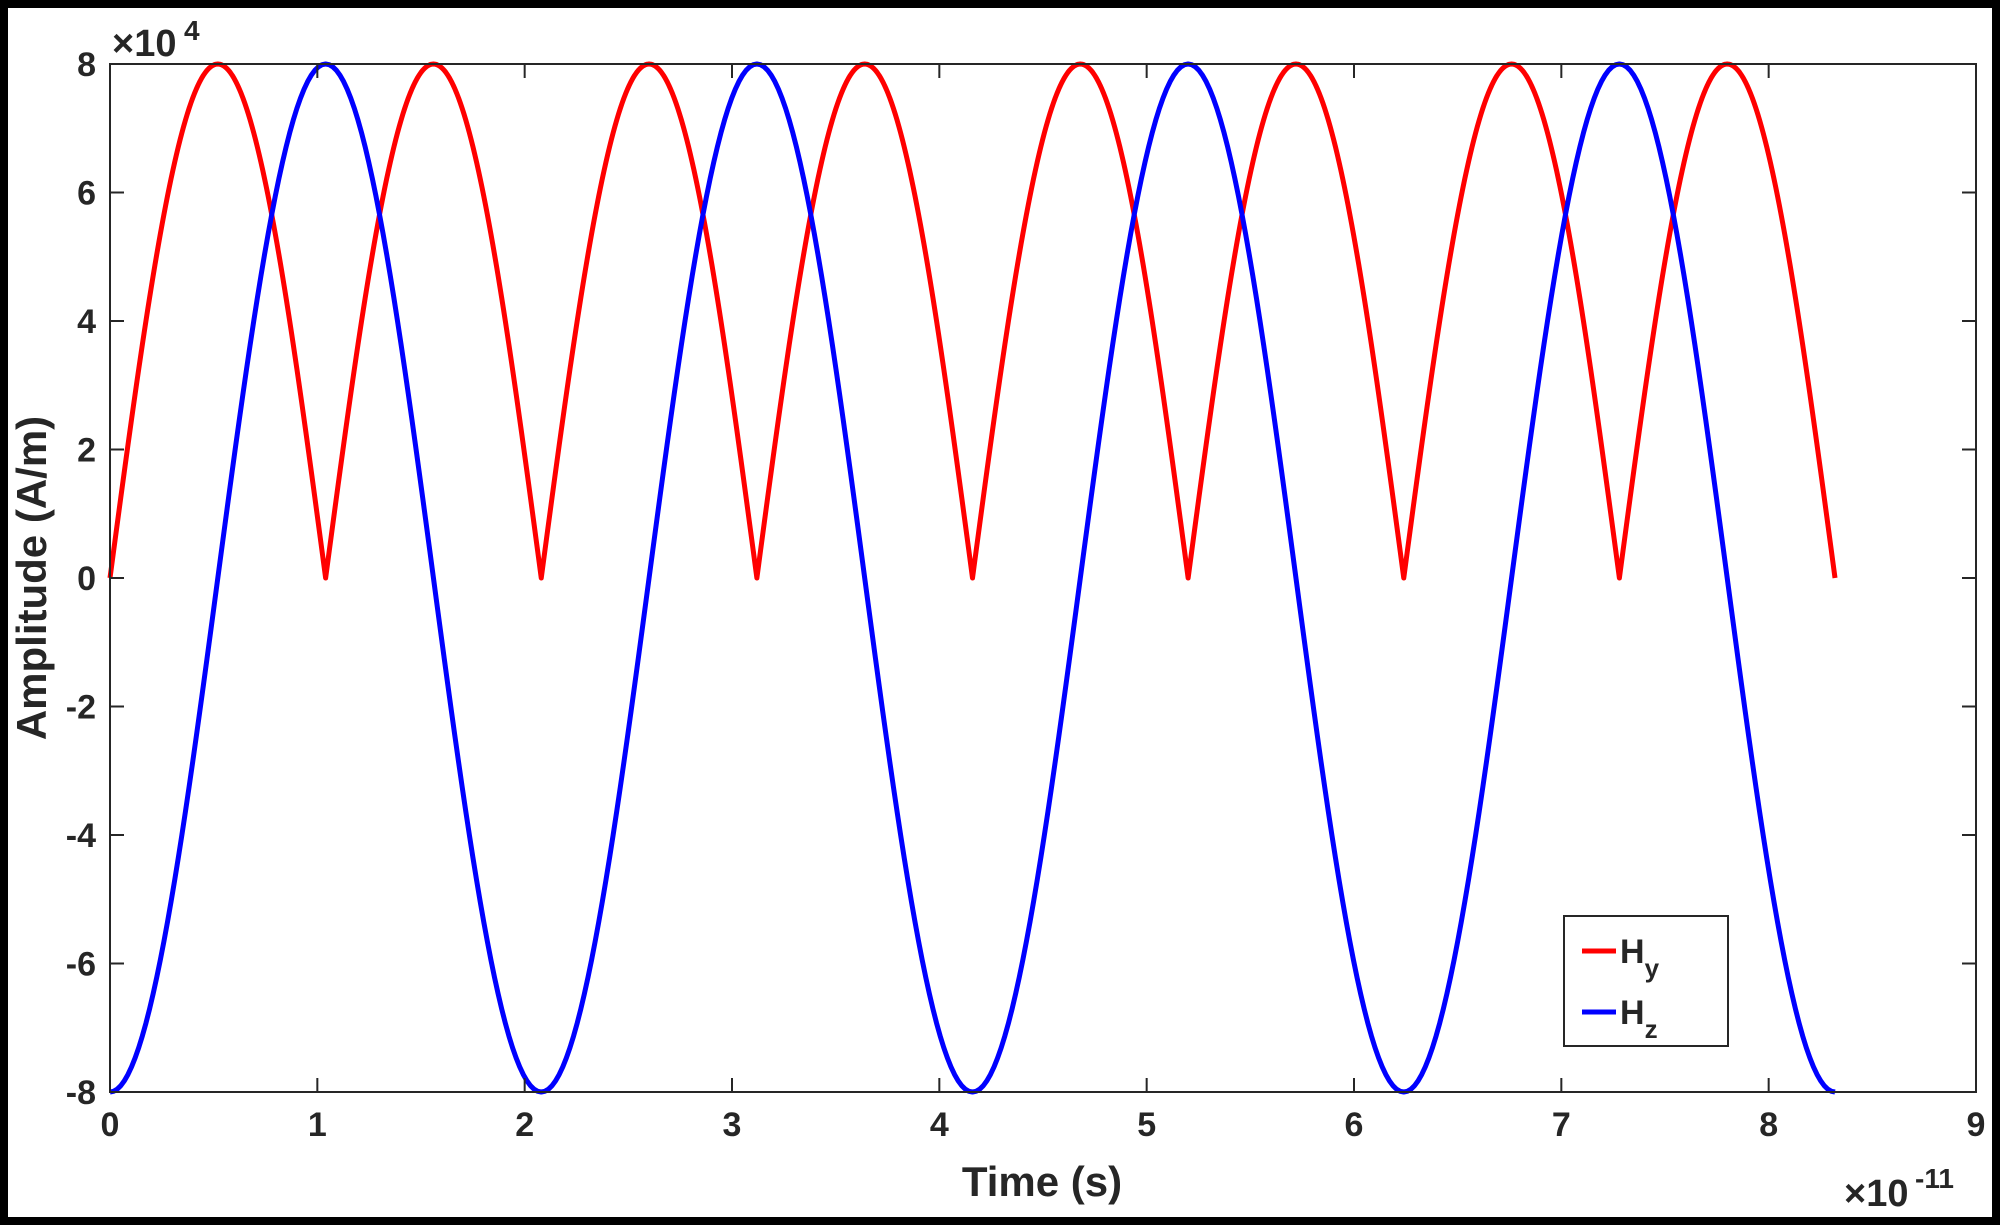 The height and width of the screenshot is (1225, 2000). I want to click on x-axis-label: Time (s), so click(1042, 1181).